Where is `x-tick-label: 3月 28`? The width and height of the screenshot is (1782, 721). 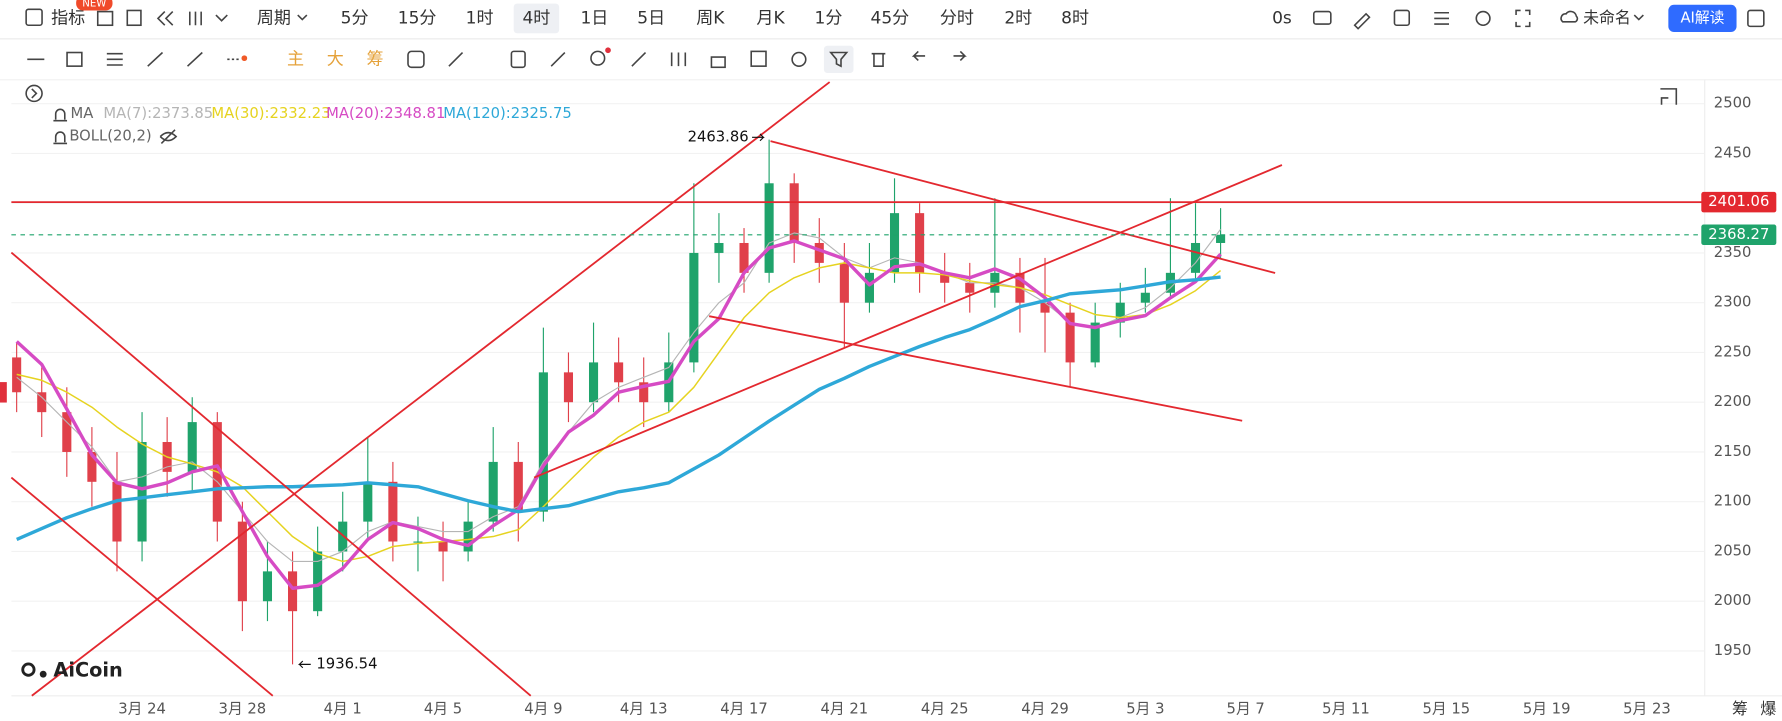
x-tick-label: 3月 28 is located at coordinates (243, 708).